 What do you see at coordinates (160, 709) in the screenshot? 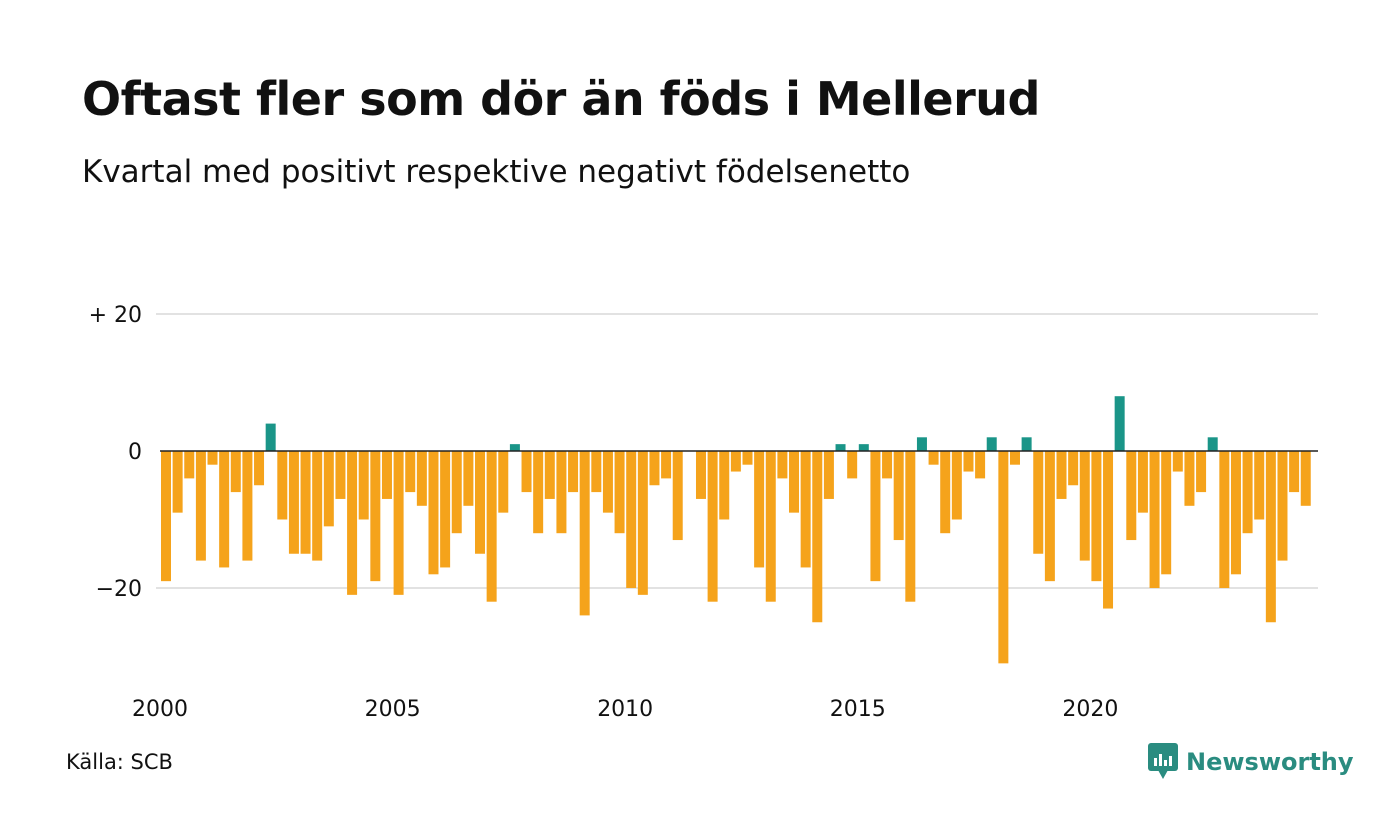
I see `x-tick-label-0: 2000` at bounding box center [160, 709].